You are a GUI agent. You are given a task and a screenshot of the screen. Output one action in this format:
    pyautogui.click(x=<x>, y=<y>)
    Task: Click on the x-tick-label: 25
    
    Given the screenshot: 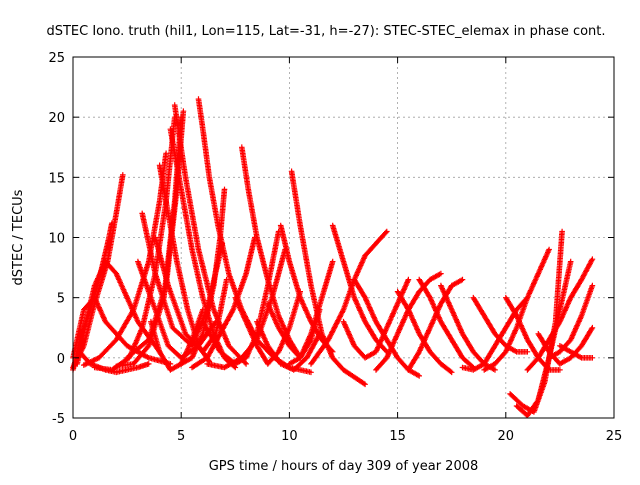 What is the action you would take?
    pyautogui.click(x=614, y=436)
    